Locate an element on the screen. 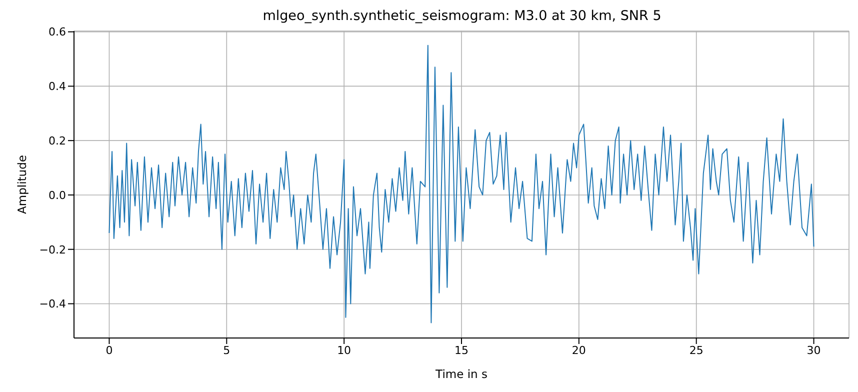 Image resolution: width=858 pixels, height=392 pixels. x-tick-label: 10 is located at coordinates (344, 350).